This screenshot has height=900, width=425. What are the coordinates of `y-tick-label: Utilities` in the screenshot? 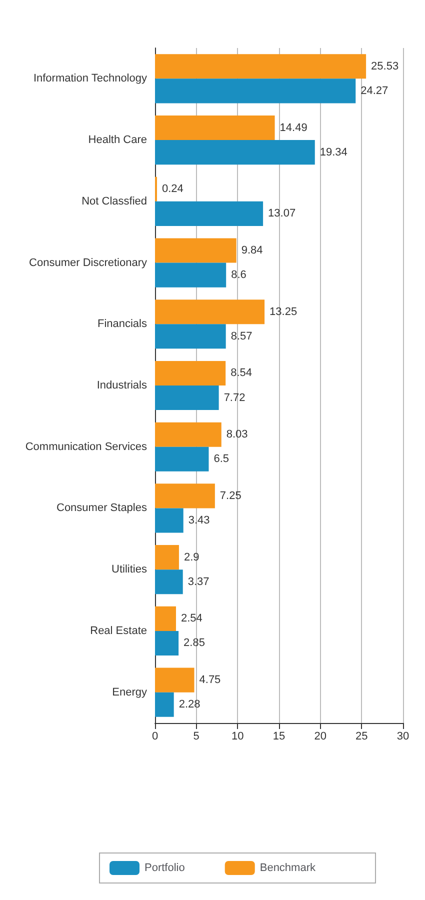 It's located at (130, 570).